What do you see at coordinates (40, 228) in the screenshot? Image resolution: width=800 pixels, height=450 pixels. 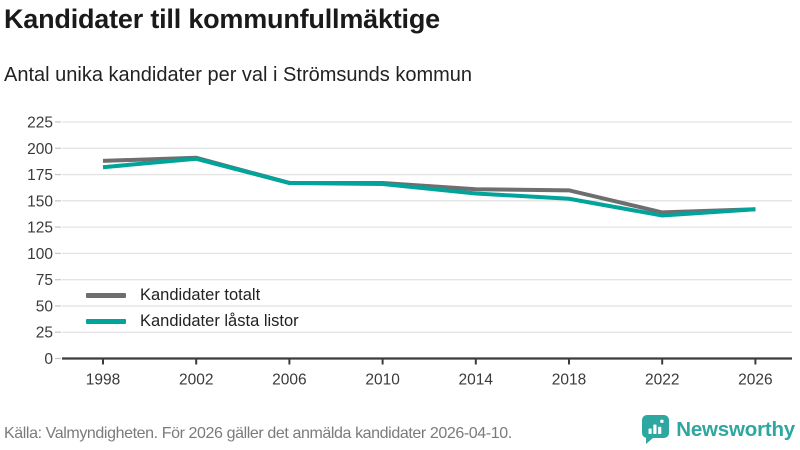 I see `svg-text: 125` at bounding box center [40, 228].